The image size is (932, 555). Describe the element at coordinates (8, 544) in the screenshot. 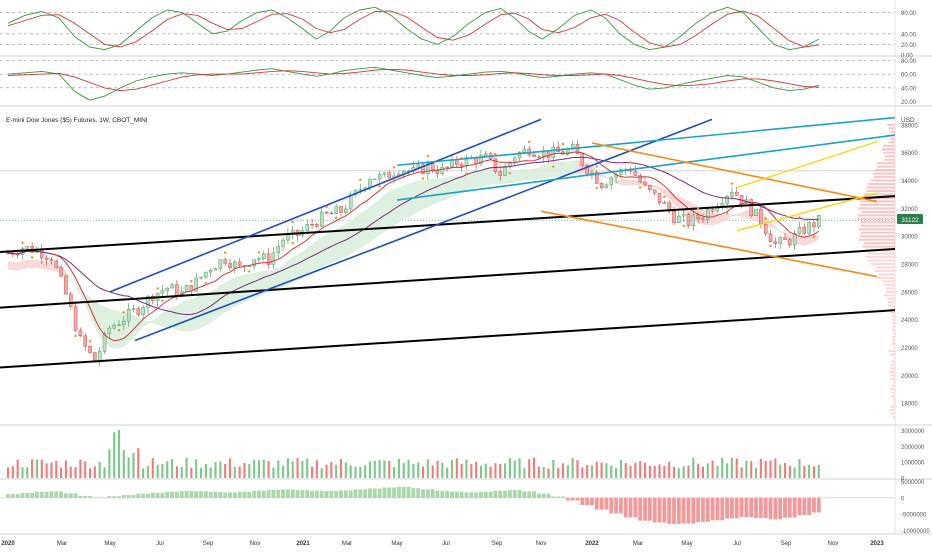

I see `x-tick-label: 2020` at that location.